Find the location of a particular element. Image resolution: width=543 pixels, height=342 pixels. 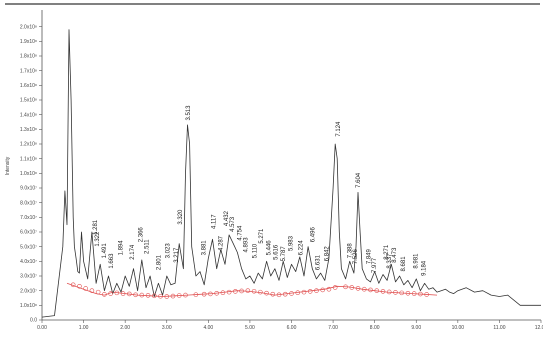

y-tick-label: 0.0 is located at coordinates (33, 321).